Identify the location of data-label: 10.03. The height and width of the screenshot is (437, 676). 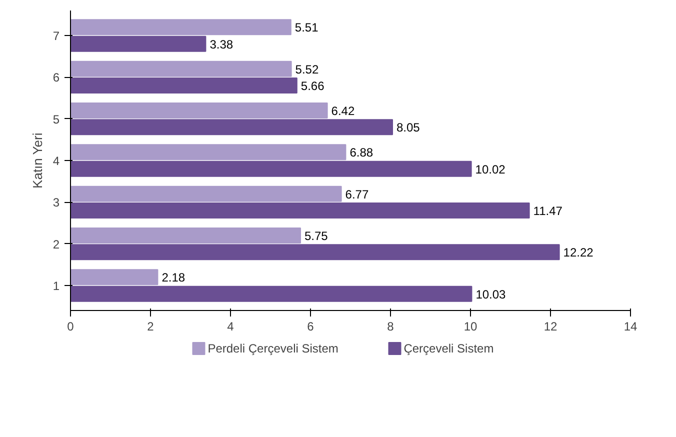
(491, 294).